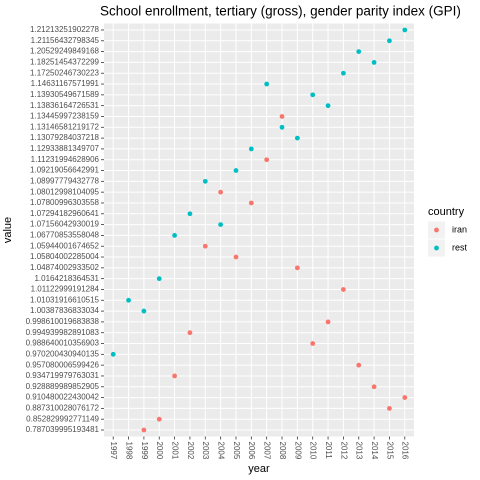  What do you see at coordinates (62, 418) in the screenshot?
I see `y-tick-label: 0.852829992771149` at bounding box center [62, 418].